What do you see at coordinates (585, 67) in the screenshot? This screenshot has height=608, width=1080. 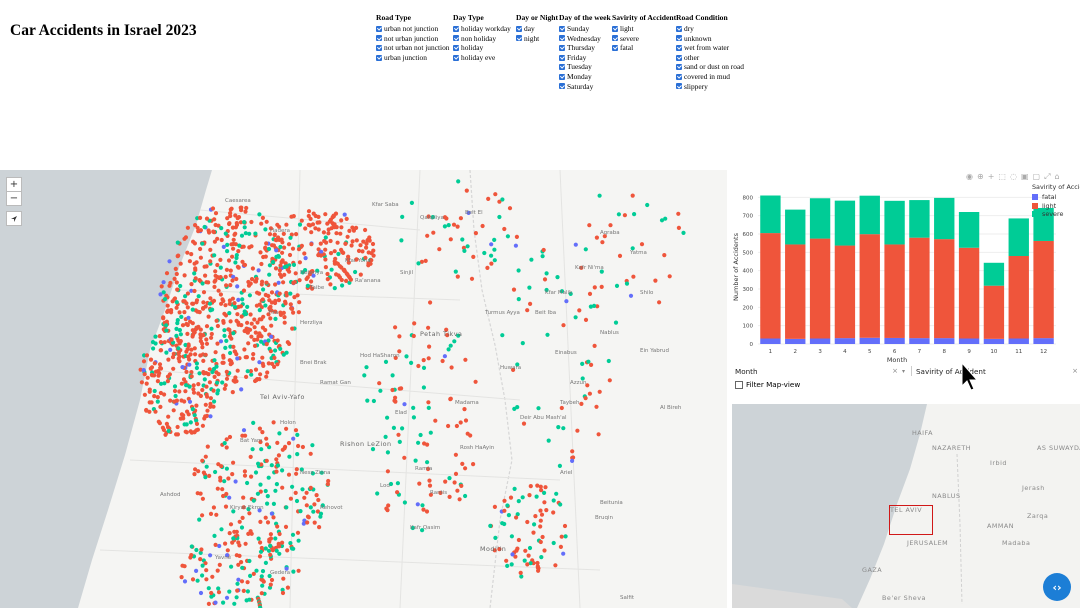 I see `filter-option: Tuesday` at bounding box center [585, 67].